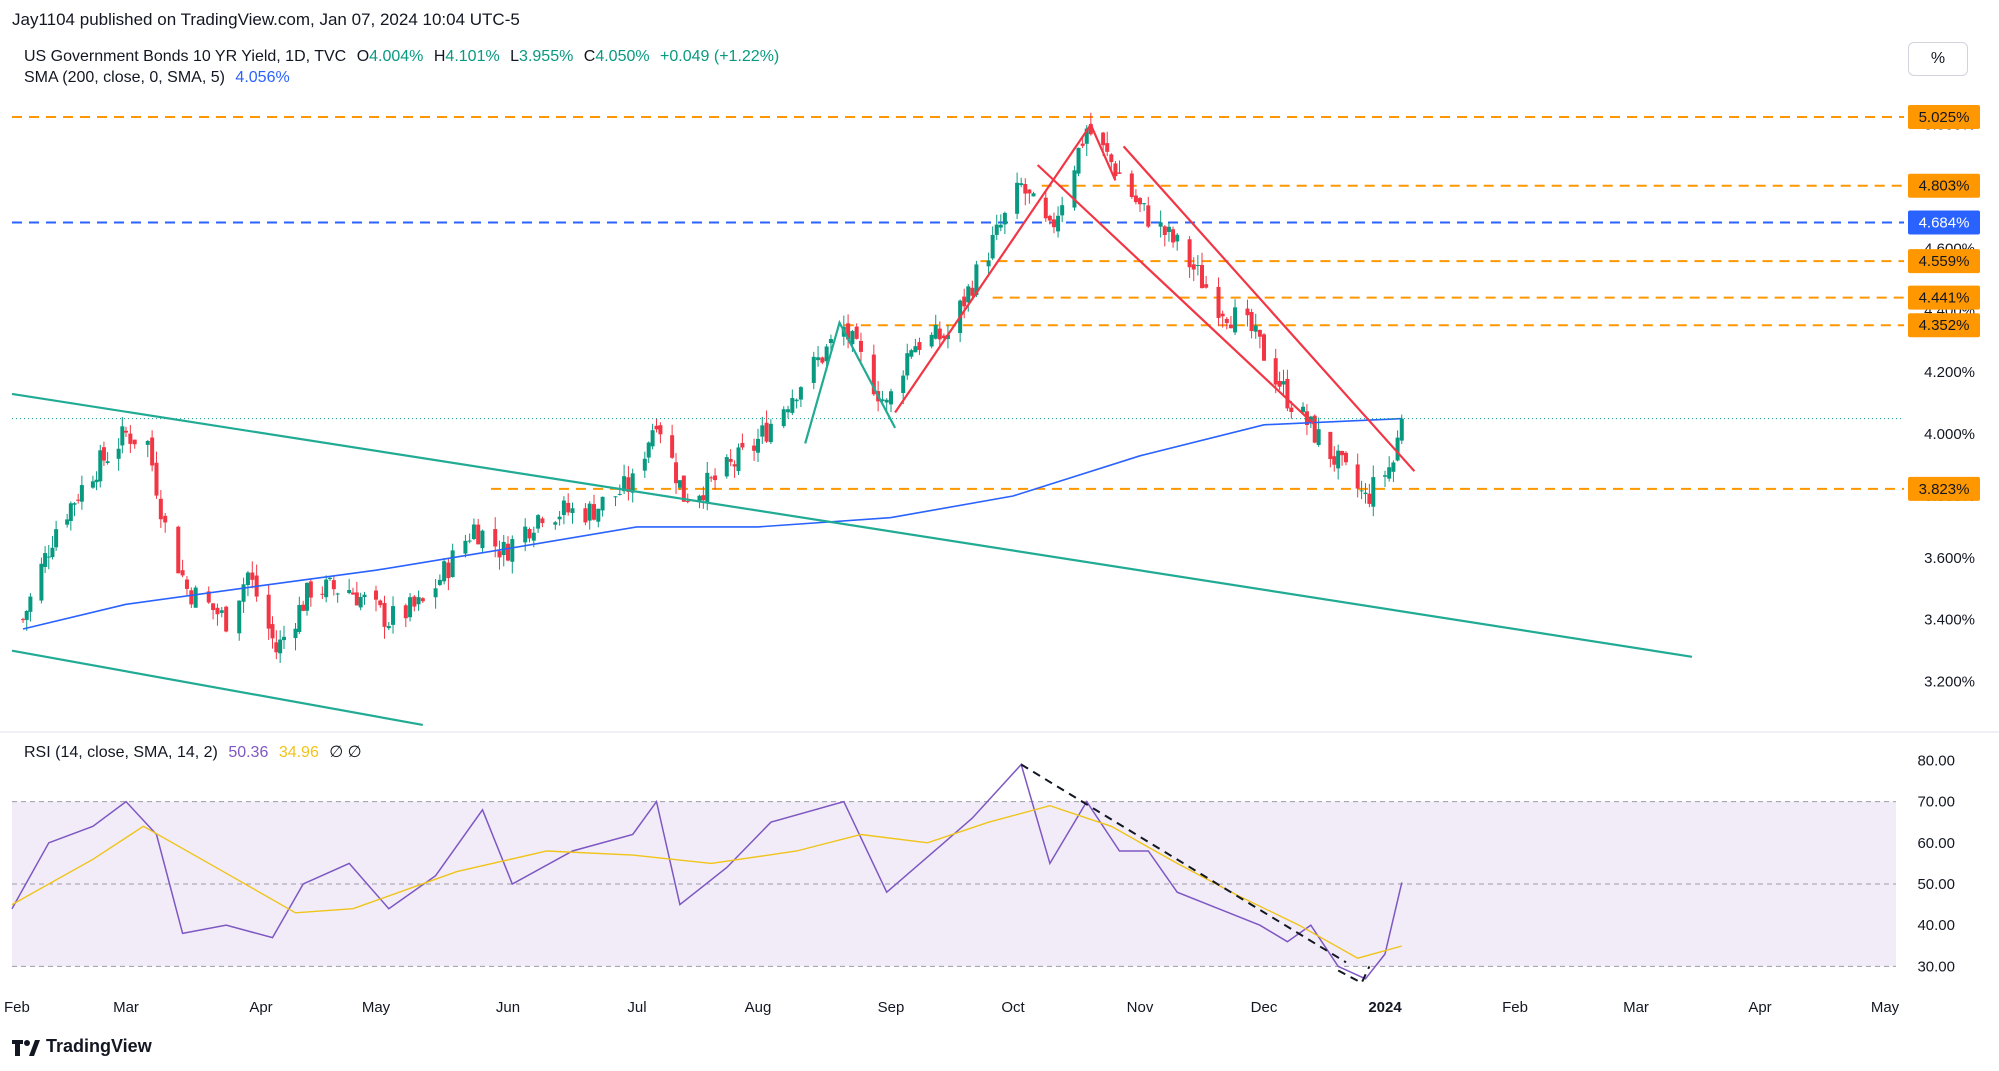  What do you see at coordinates (99, 1046) in the screenshot?
I see `tradingview-logo-text: TradingView` at bounding box center [99, 1046].